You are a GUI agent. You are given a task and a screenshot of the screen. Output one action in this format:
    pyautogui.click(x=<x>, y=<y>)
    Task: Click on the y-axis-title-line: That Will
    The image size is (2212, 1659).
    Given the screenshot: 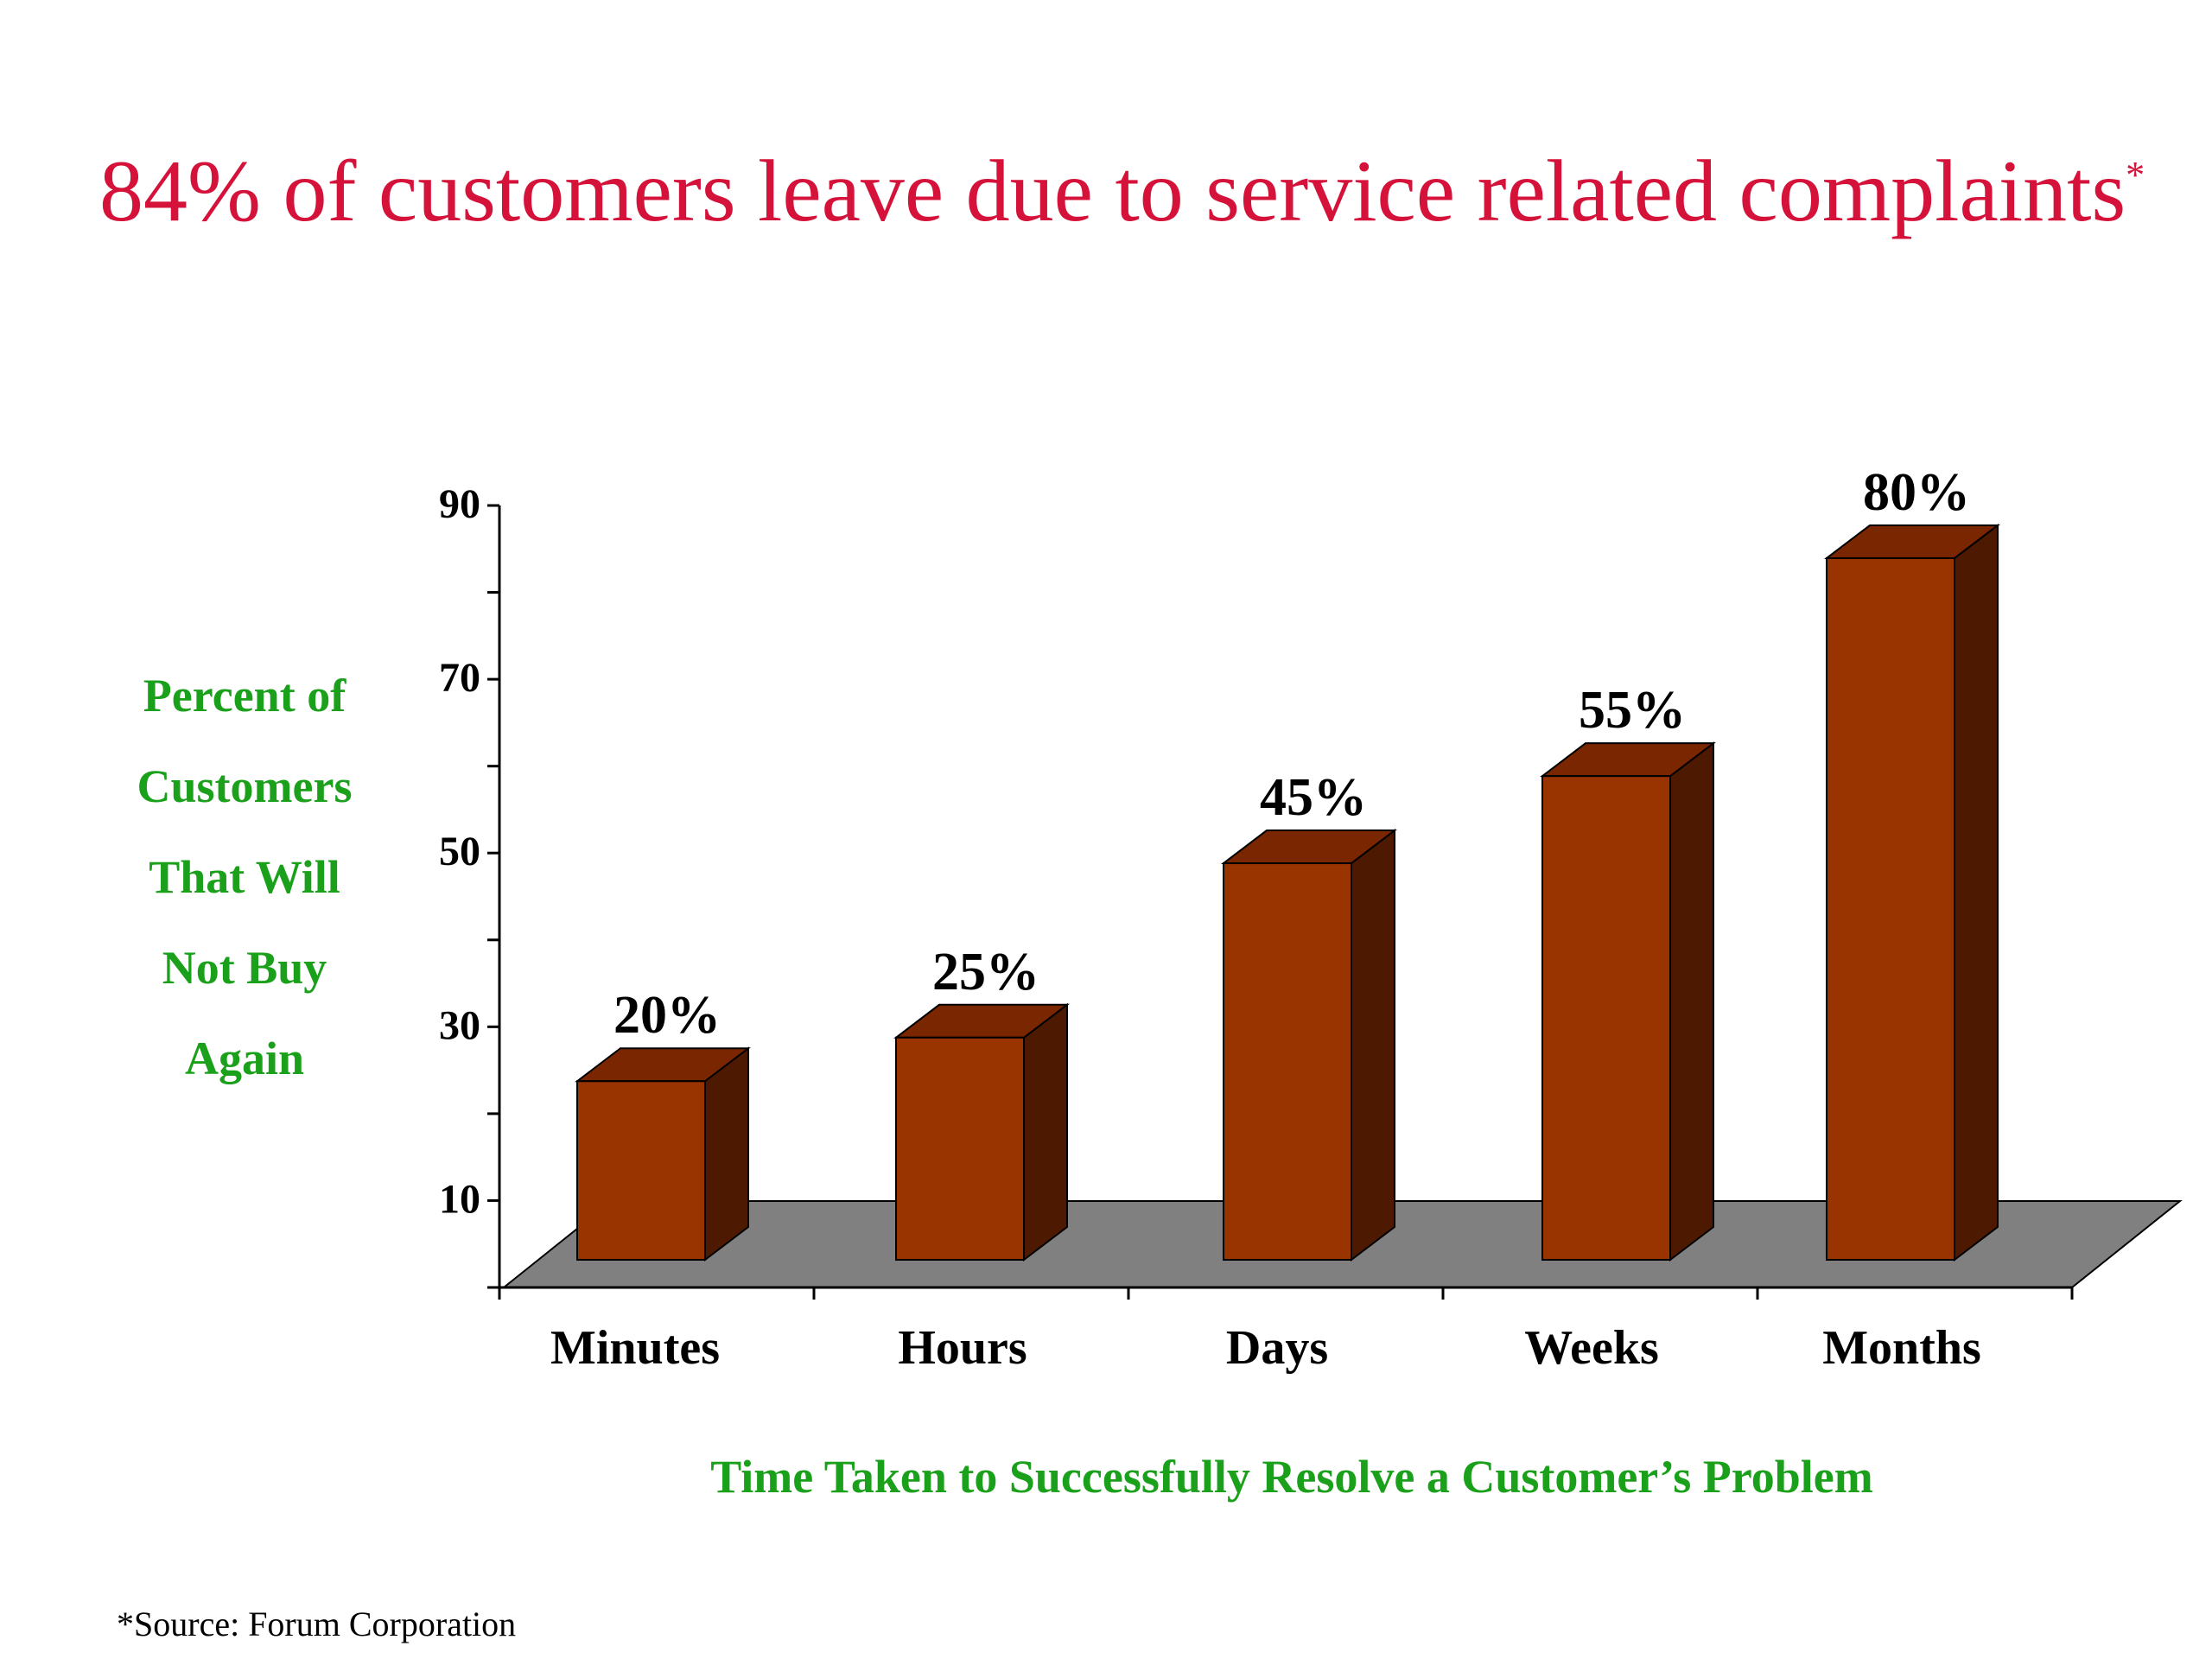 What is the action you would take?
    pyautogui.click(x=244, y=877)
    